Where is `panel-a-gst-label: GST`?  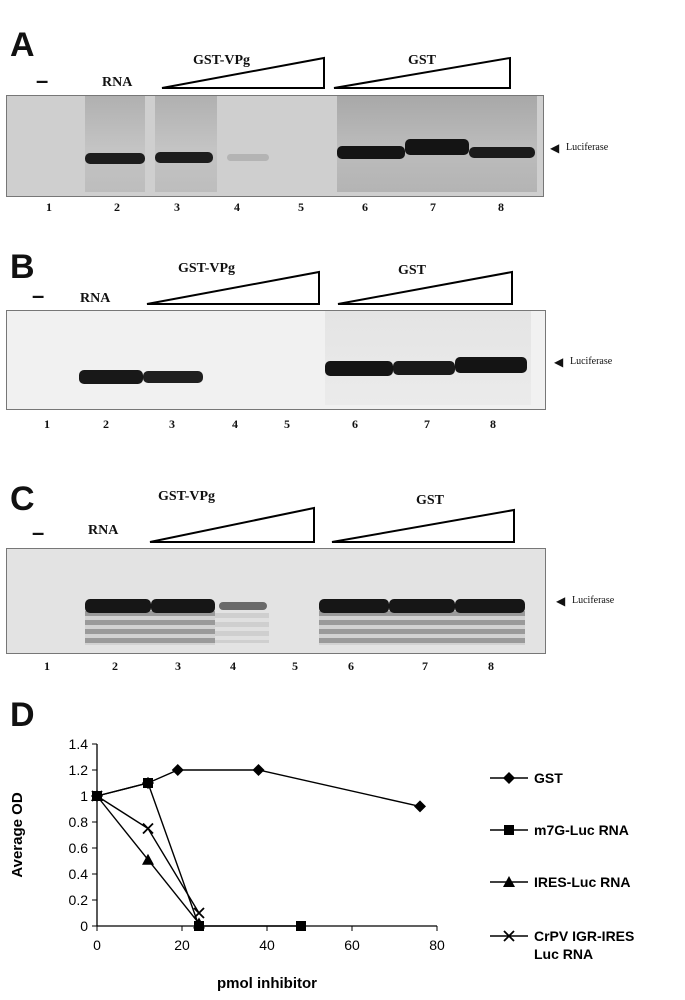
panel-a-gst-label: GST is located at coordinates (422, 60).